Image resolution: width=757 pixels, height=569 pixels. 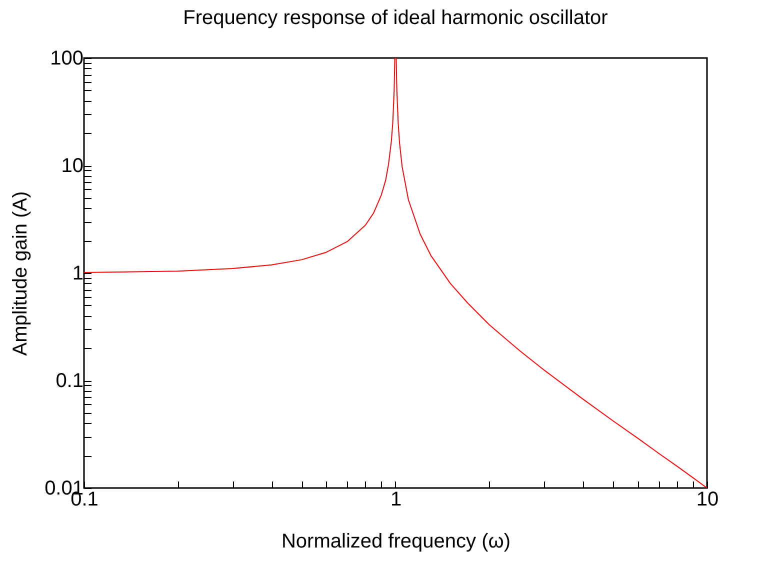 What do you see at coordinates (70, 381) in the screenshot?
I see `y-tick-label: 0.1` at bounding box center [70, 381].